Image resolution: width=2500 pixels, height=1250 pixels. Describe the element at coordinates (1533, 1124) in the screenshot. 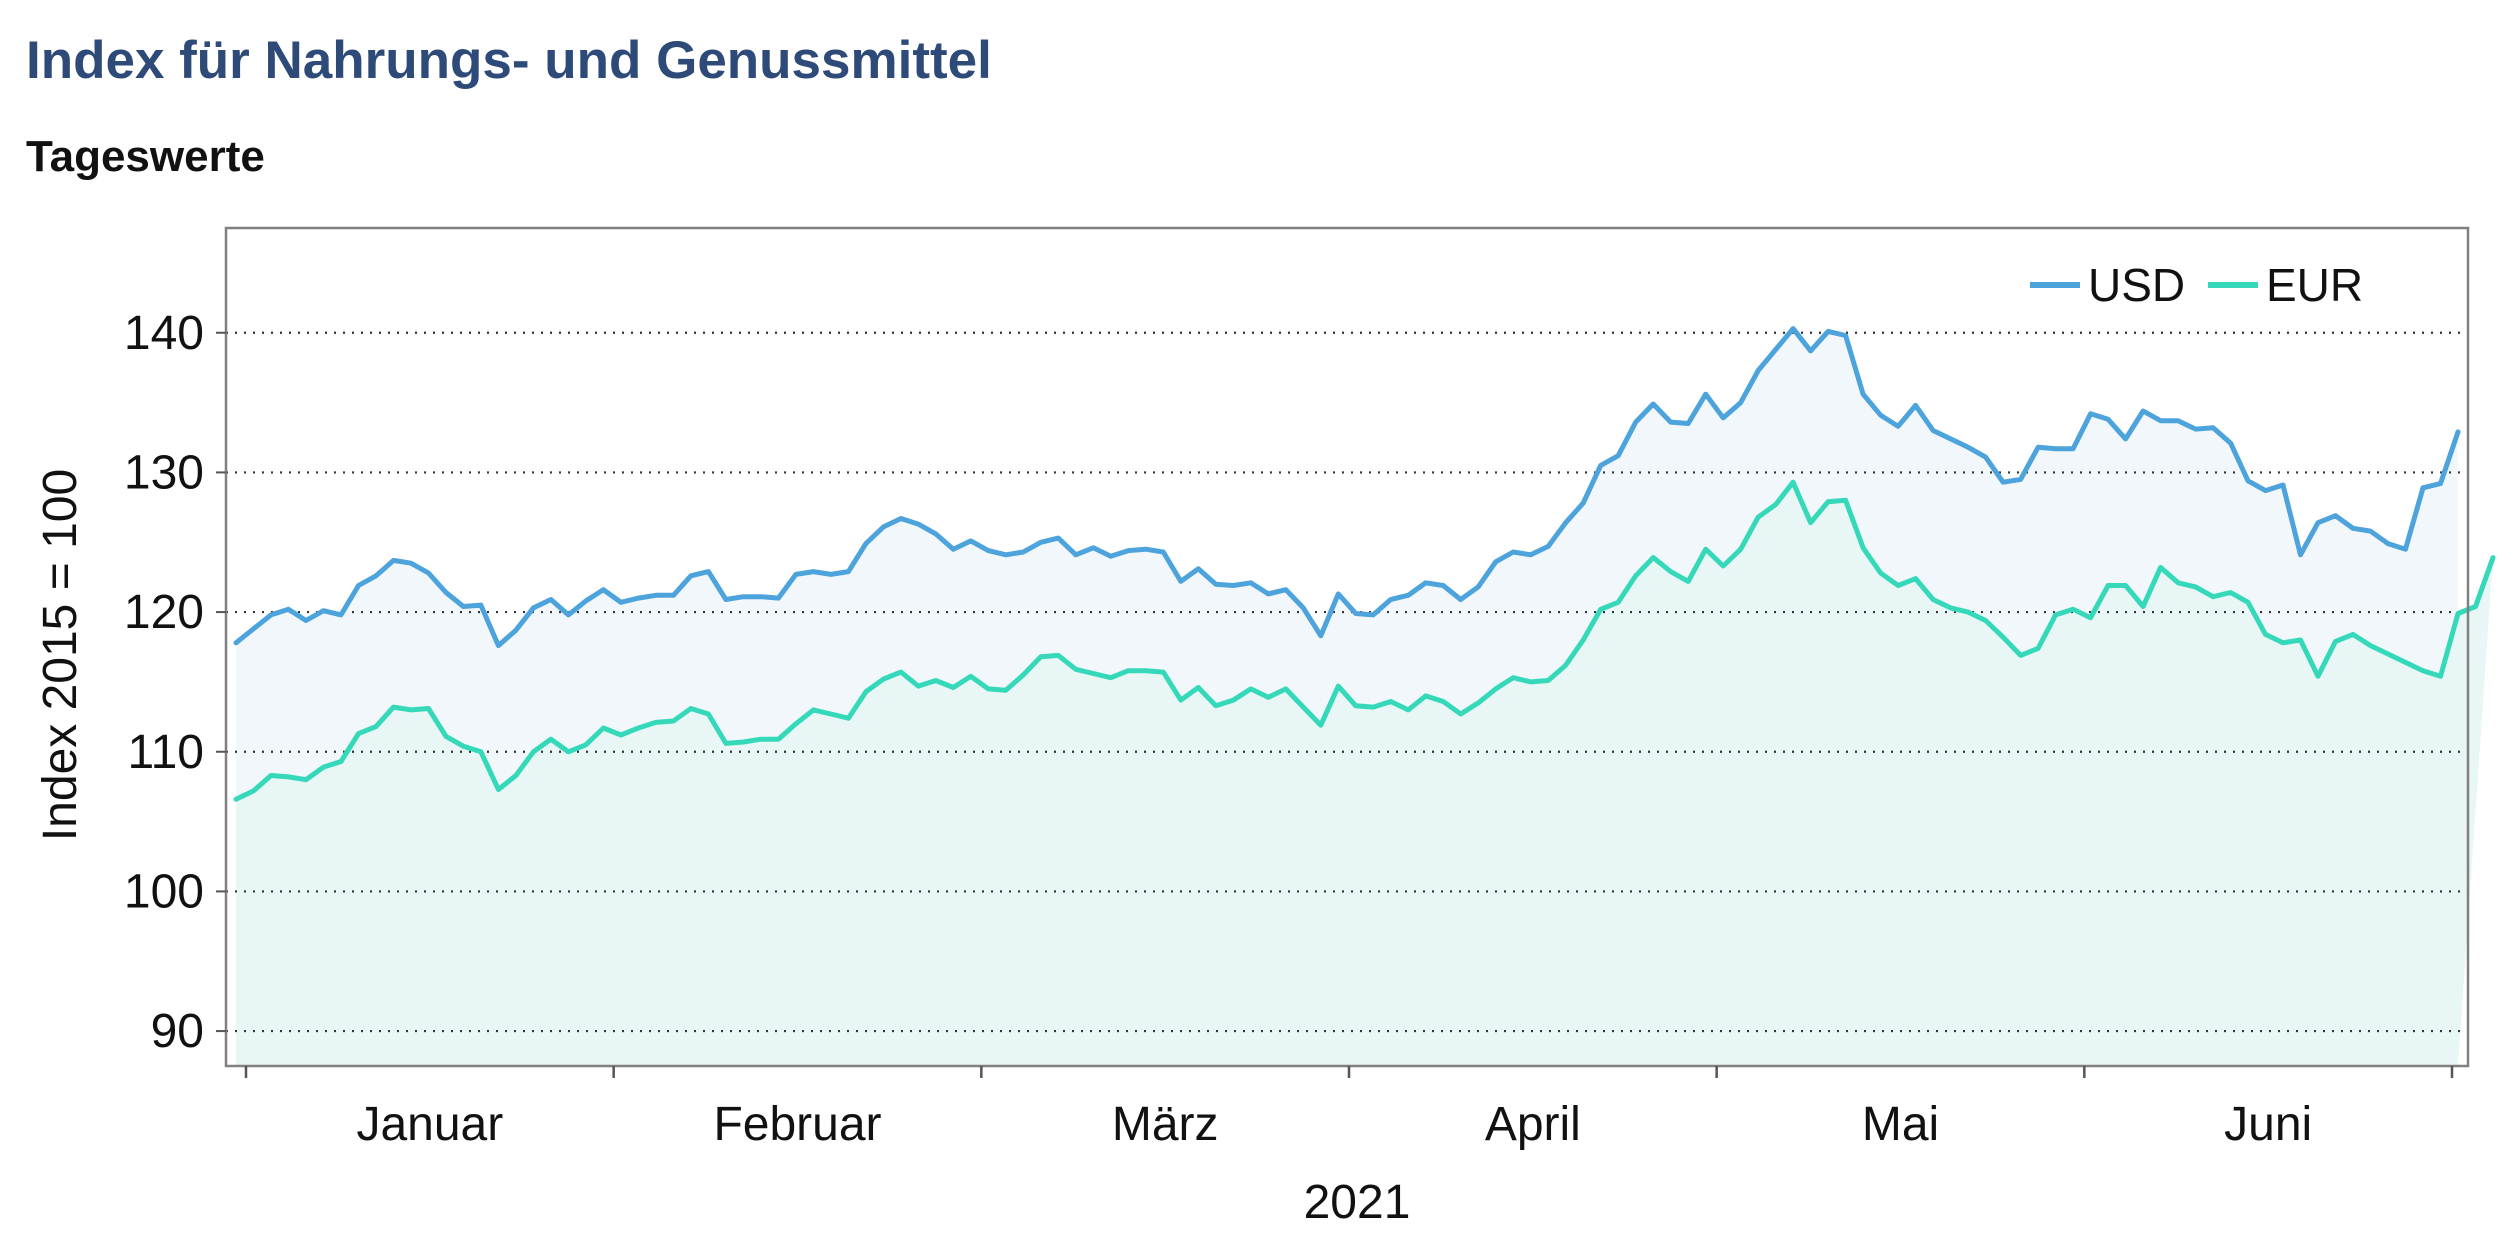

I see `x-tick-label: April` at that location.